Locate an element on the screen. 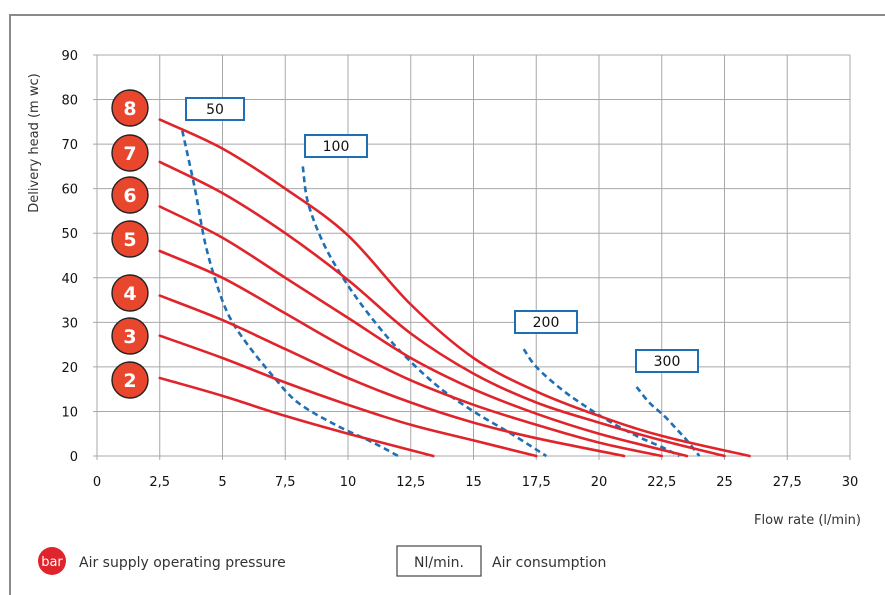 The height and width of the screenshot is (595, 885). y-tick-label: 40 is located at coordinates (69, 279).